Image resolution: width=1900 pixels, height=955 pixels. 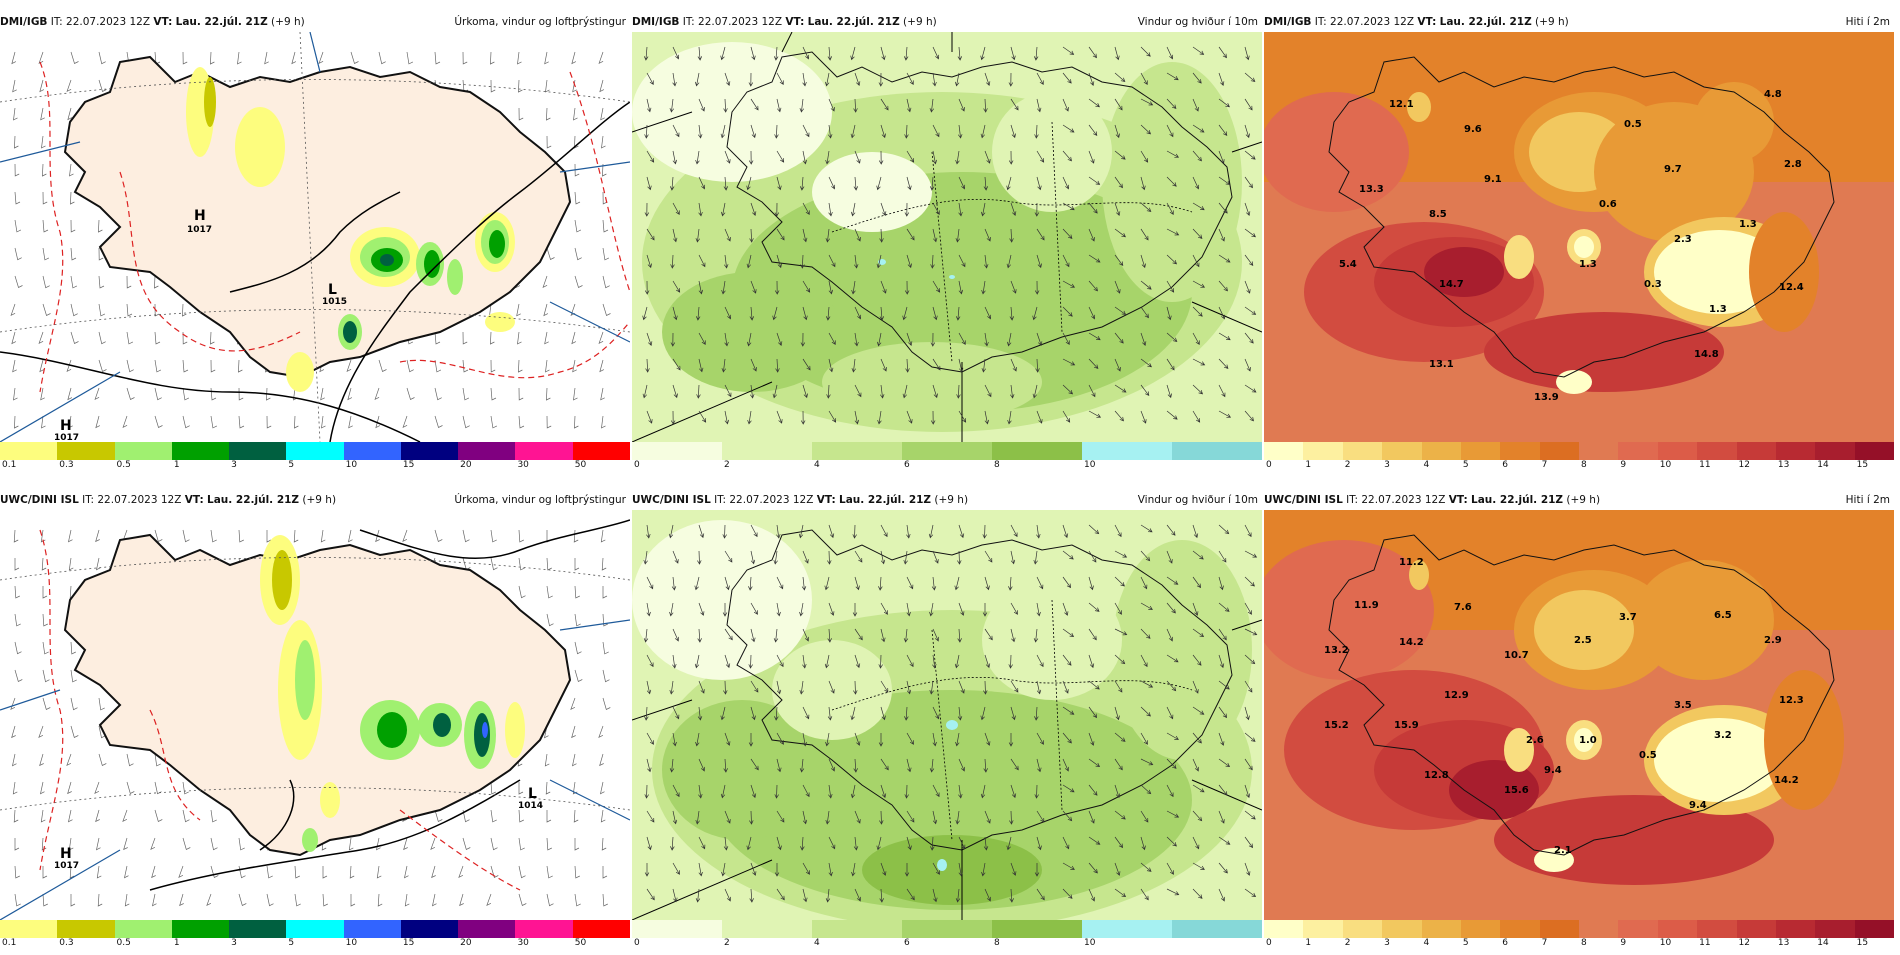 I want to click on temp-value-label: 2.8, so click(x=1793, y=164).